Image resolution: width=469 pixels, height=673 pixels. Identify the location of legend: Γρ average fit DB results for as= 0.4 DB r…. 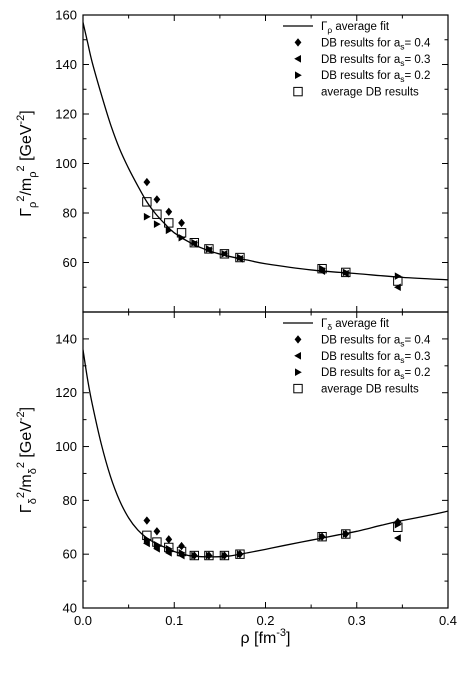
(357, 60).